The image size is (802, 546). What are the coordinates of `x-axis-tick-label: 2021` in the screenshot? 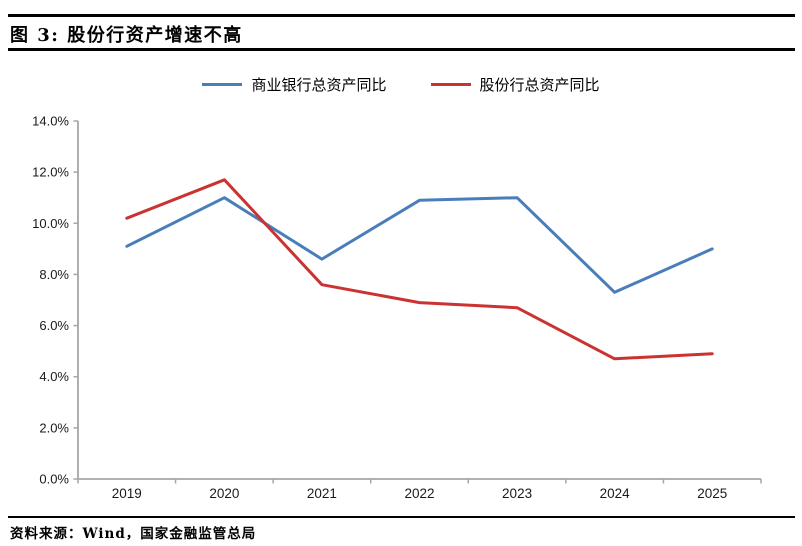 It's located at (322, 493).